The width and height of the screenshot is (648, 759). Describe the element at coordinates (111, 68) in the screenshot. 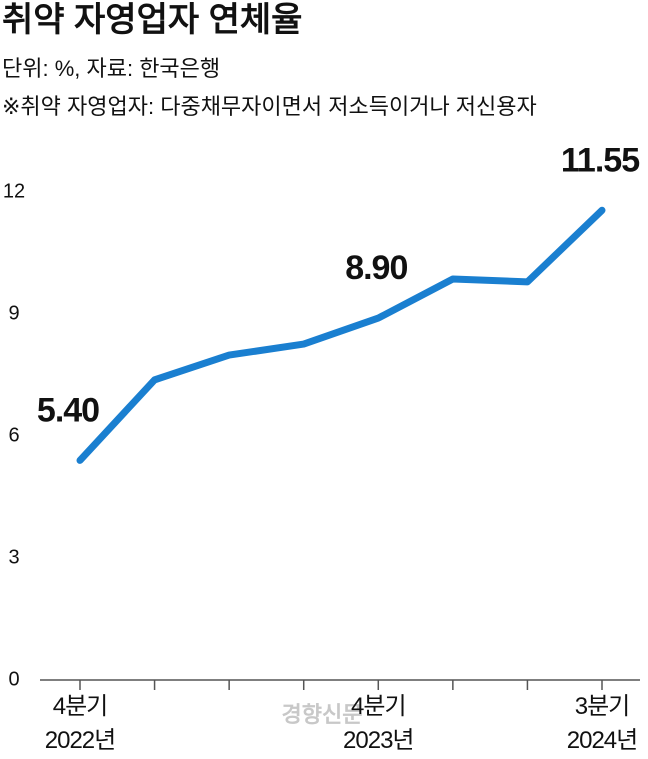

I see `subtitle: 단위: %, 자료: 한국은행` at that location.